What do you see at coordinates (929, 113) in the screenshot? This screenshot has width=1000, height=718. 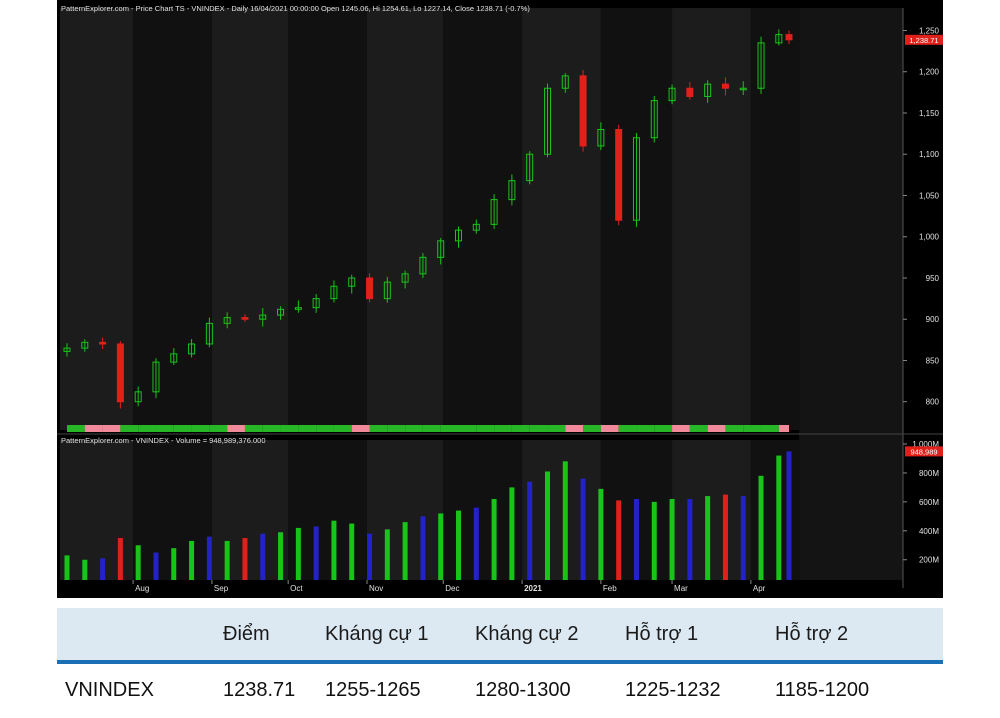 I see `price-tick-label: 1,150` at bounding box center [929, 113].